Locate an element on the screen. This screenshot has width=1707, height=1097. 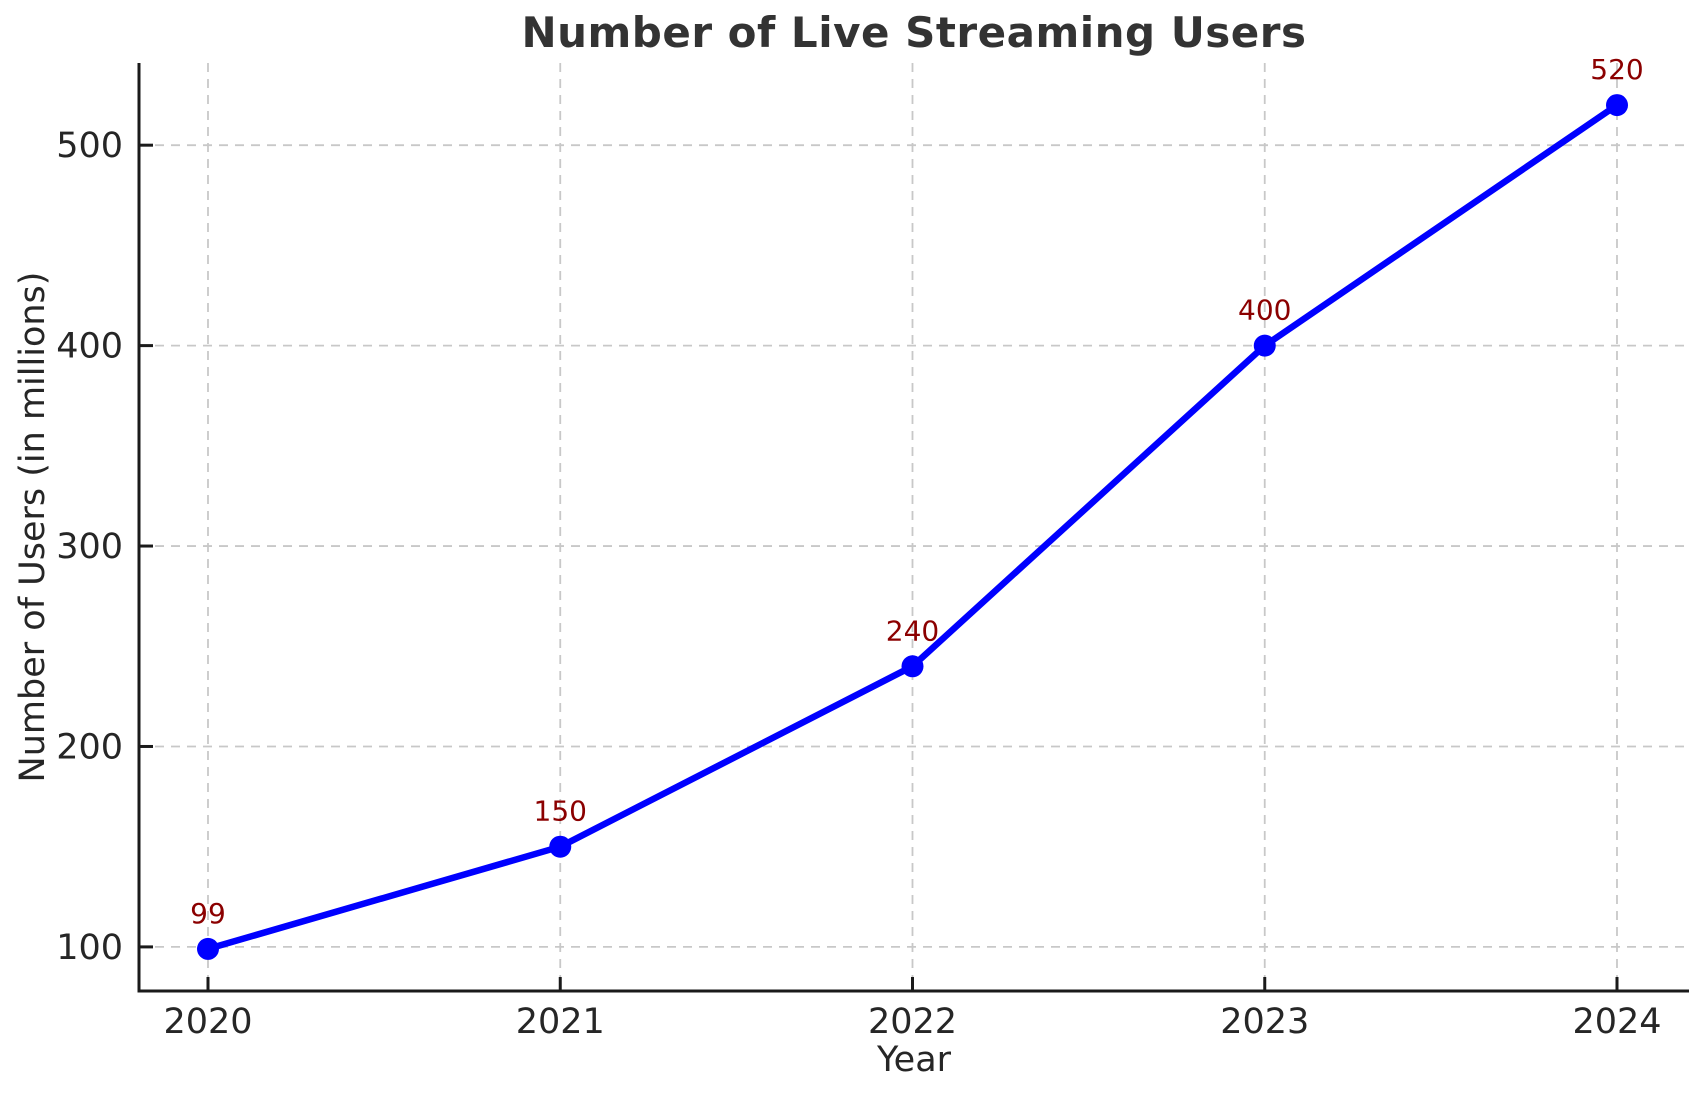
y-tick-label: 500 is located at coordinates (89, 146).